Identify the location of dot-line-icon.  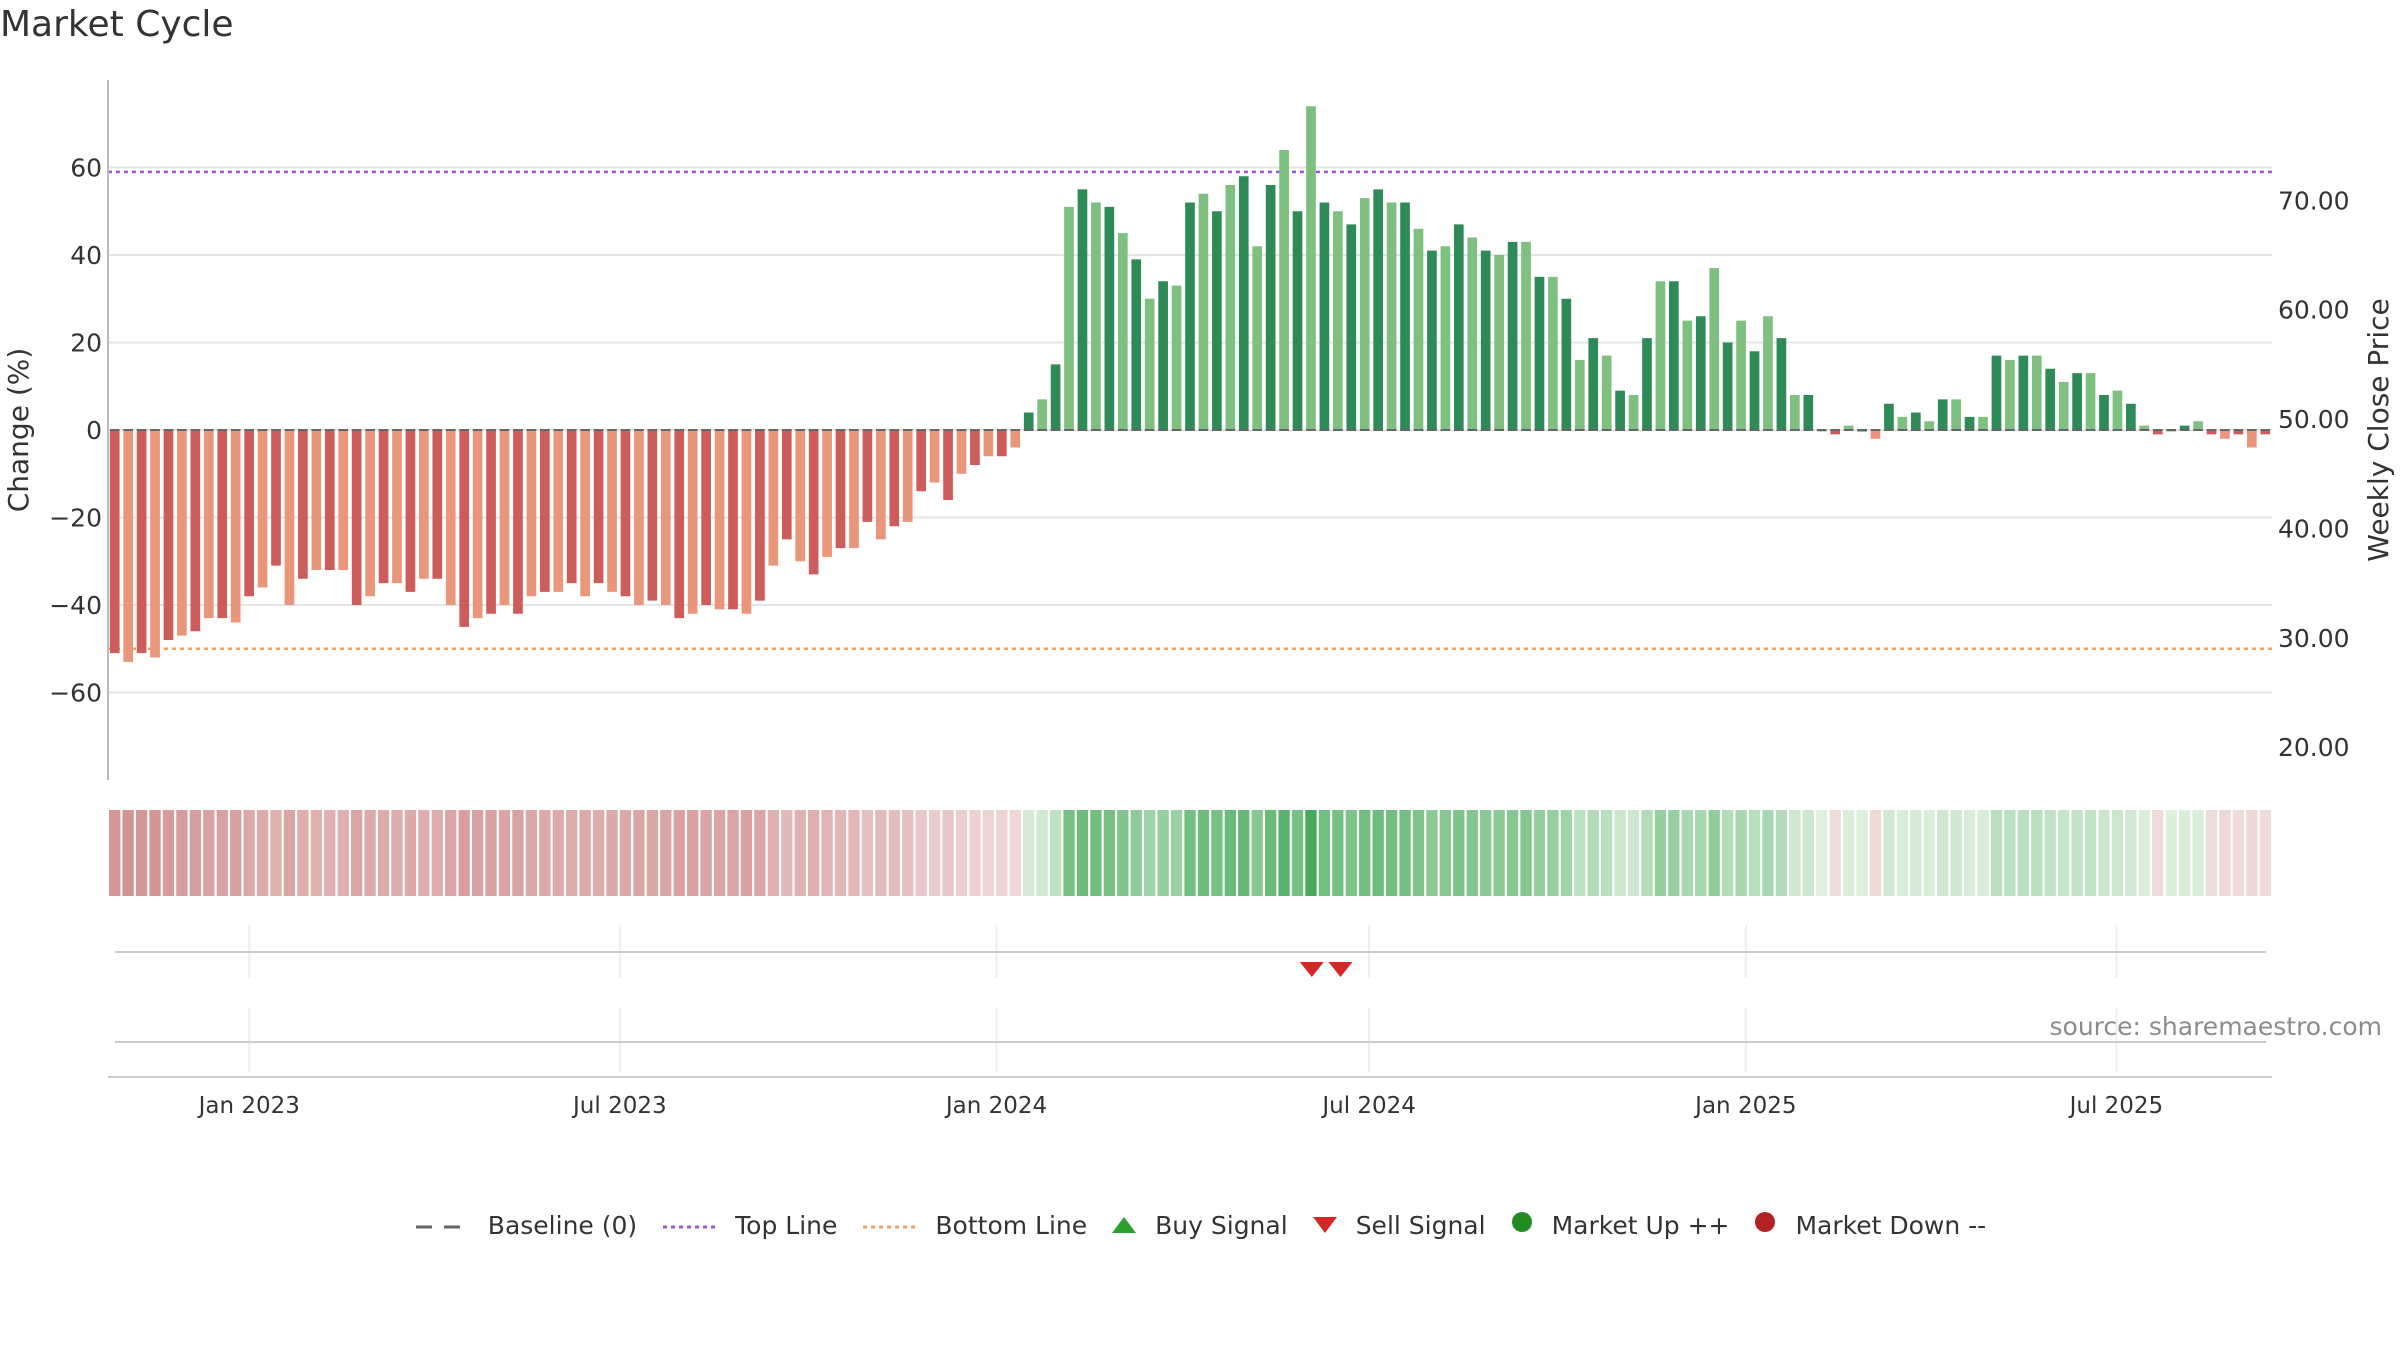
(889, 1225).